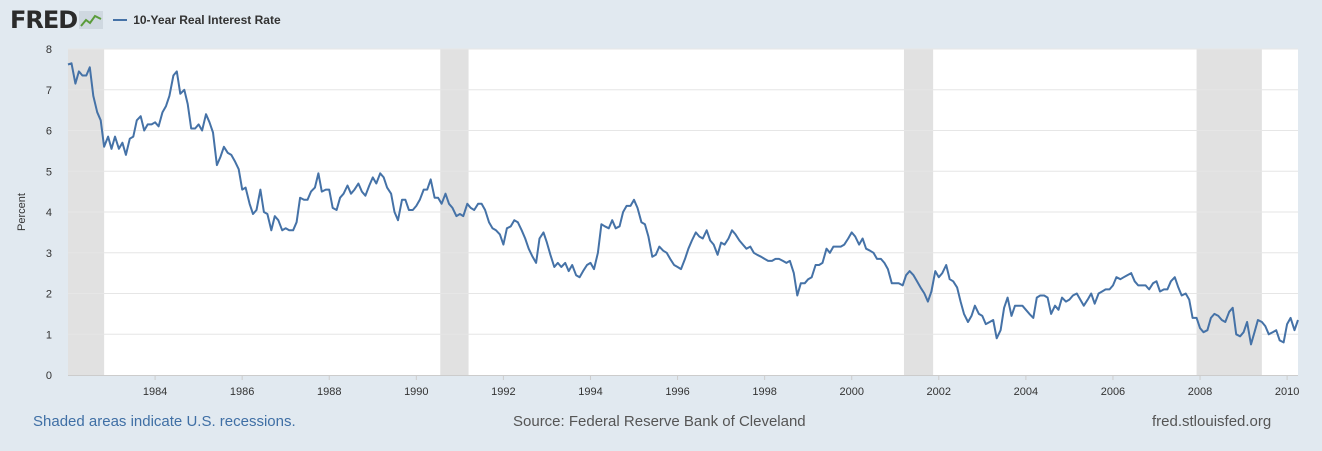 The height and width of the screenshot is (451, 1322). What do you see at coordinates (1113, 392) in the screenshot?
I see `x-tick-label: 2006` at bounding box center [1113, 392].